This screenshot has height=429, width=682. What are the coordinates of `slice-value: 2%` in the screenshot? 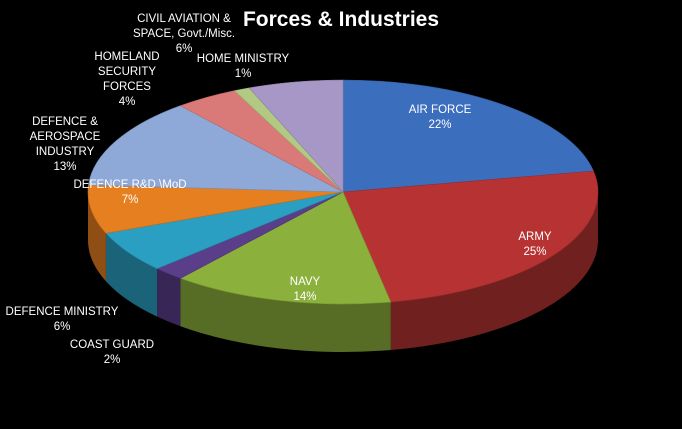 It's located at (112, 360).